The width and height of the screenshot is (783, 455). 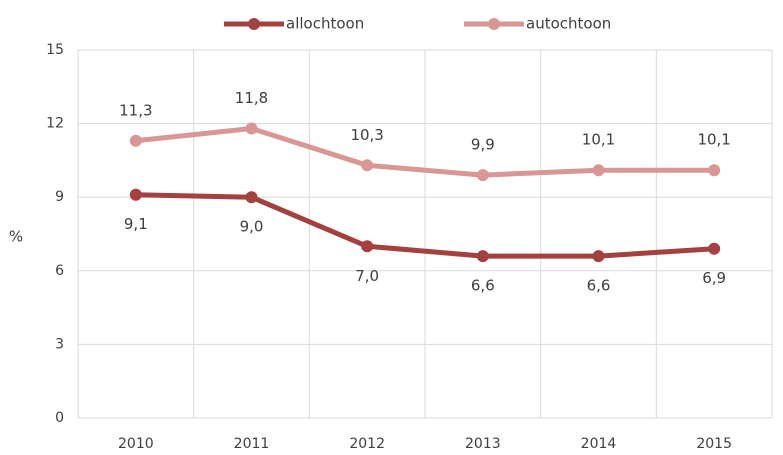 I want to click on data-label: 9,0, so click(x=252, y=227).